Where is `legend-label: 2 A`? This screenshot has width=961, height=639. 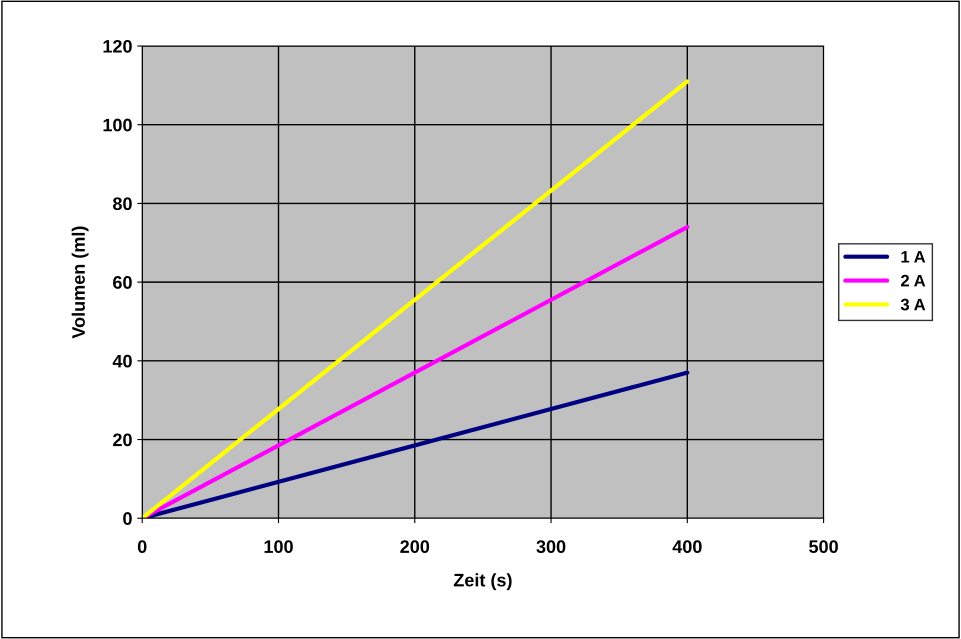 legend-label: 2 A is located at coordinates (913, 280).